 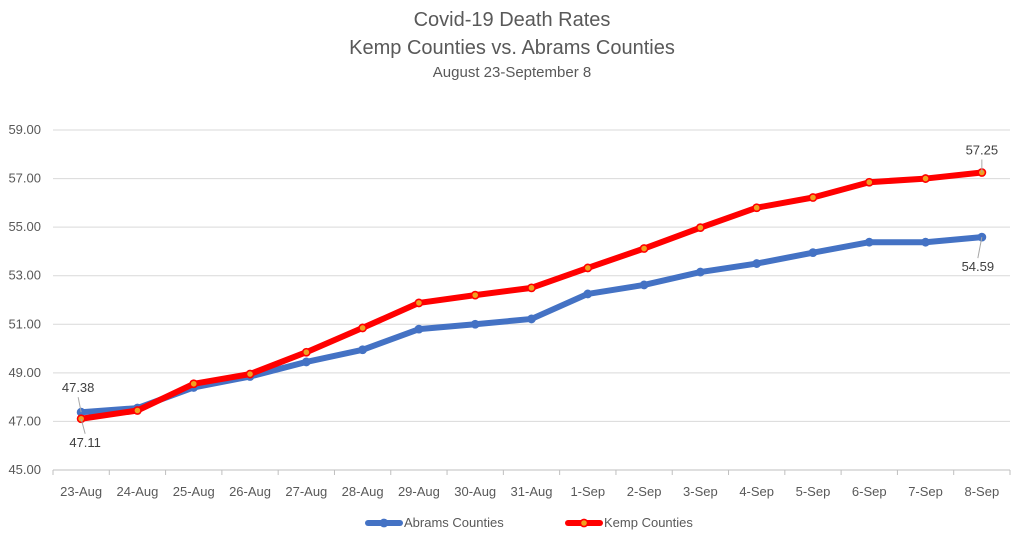 What do you see at coordinates (648, 522) in the screenshot?
I see `legend-label: Kemp Counties` at bounding box center [648, 522].